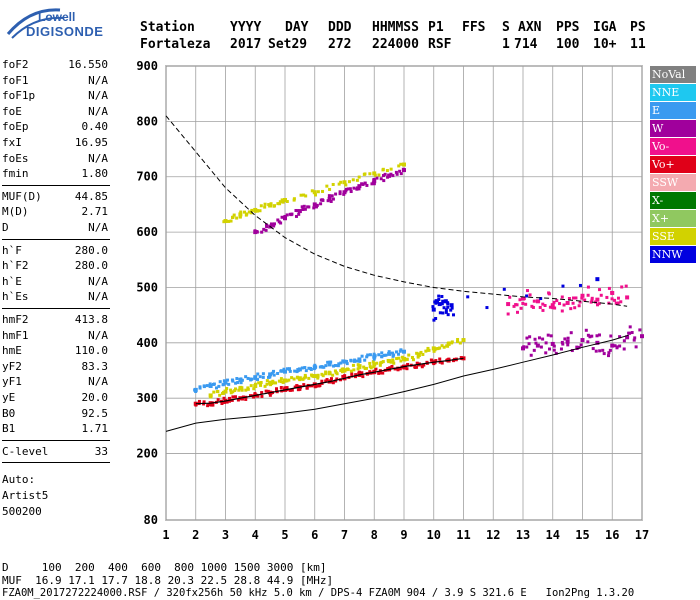 This screenshot has height=600, width=700. I want to click on param-value: 16.550, so click(88, 64).